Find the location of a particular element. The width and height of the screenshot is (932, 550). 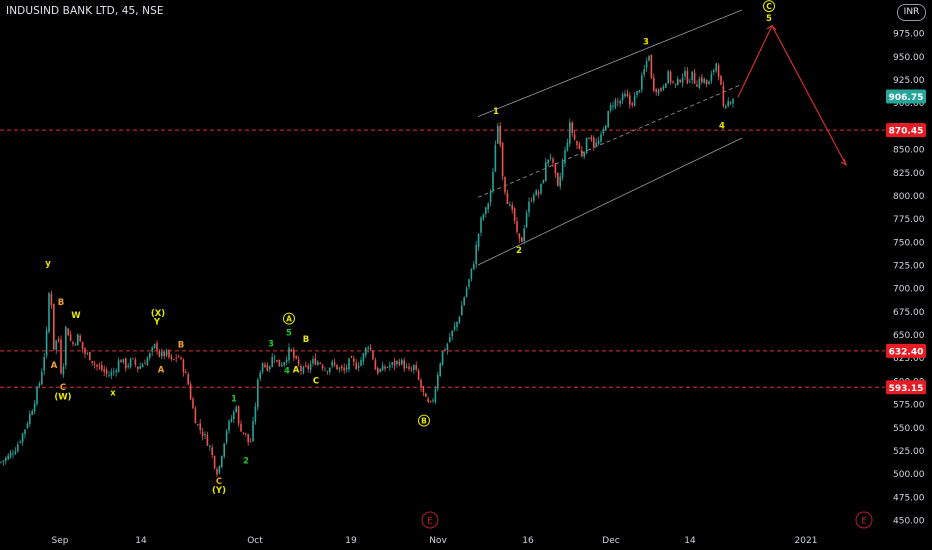

level-price-tag: 632.40 is located at coordinates (906, 352).